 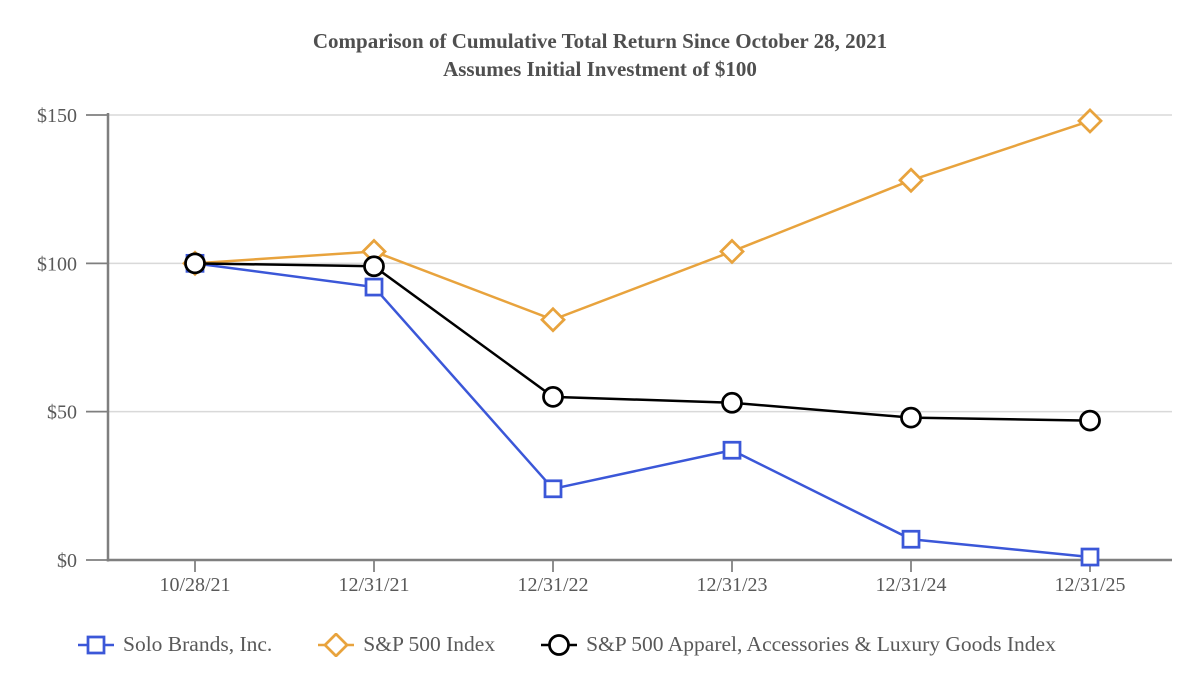 What do you see at coordinates (336, 644) in the screenshot?
I see `diamond-marker-icon` at bounding box center [336, 644].